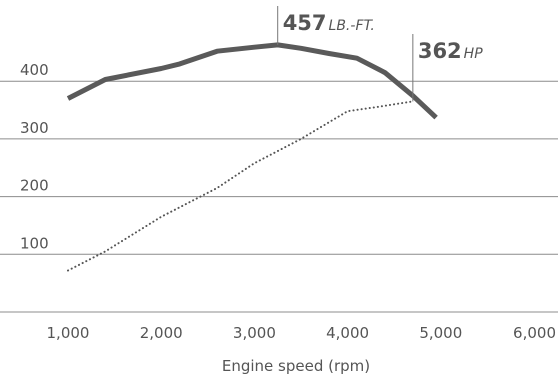  What do you see at coordinates (474, 54) in the screenshot?
I see `hp-peak-unit: HP` at bounding box center [474, 54].